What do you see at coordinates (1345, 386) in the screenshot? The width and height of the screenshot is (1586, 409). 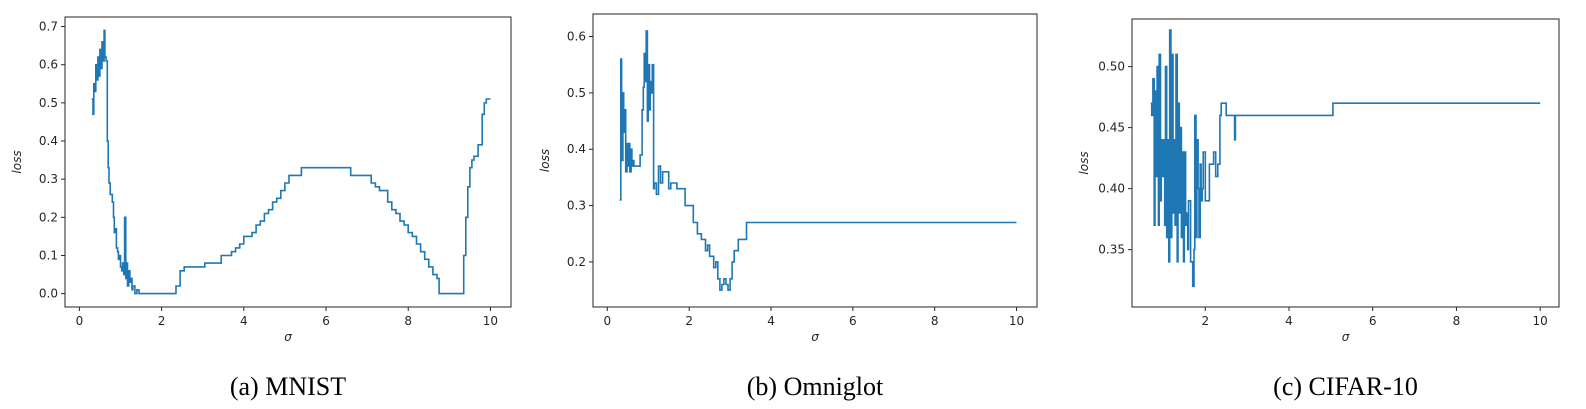 I see `caption: (c) CIFAR-10` at bounding box center [1345, 386].